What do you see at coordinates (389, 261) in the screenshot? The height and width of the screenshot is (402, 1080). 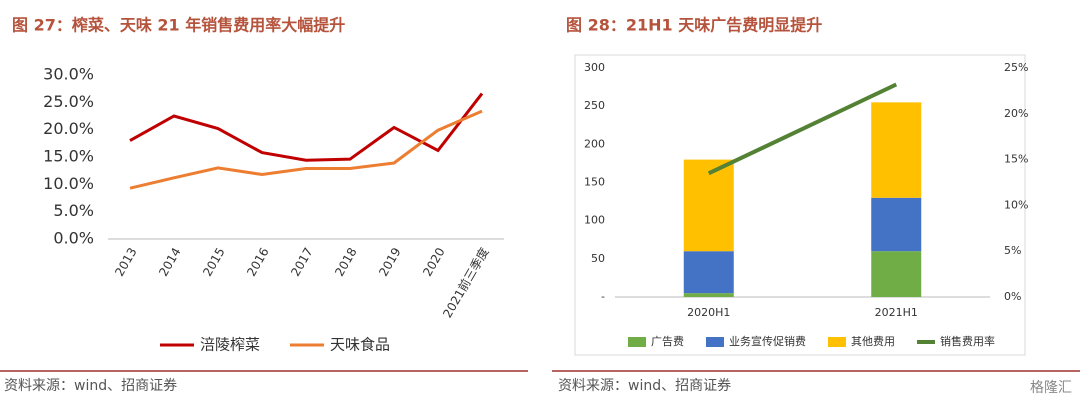 I see `x-tick-label: 2019` at bounding box center [389, 261].